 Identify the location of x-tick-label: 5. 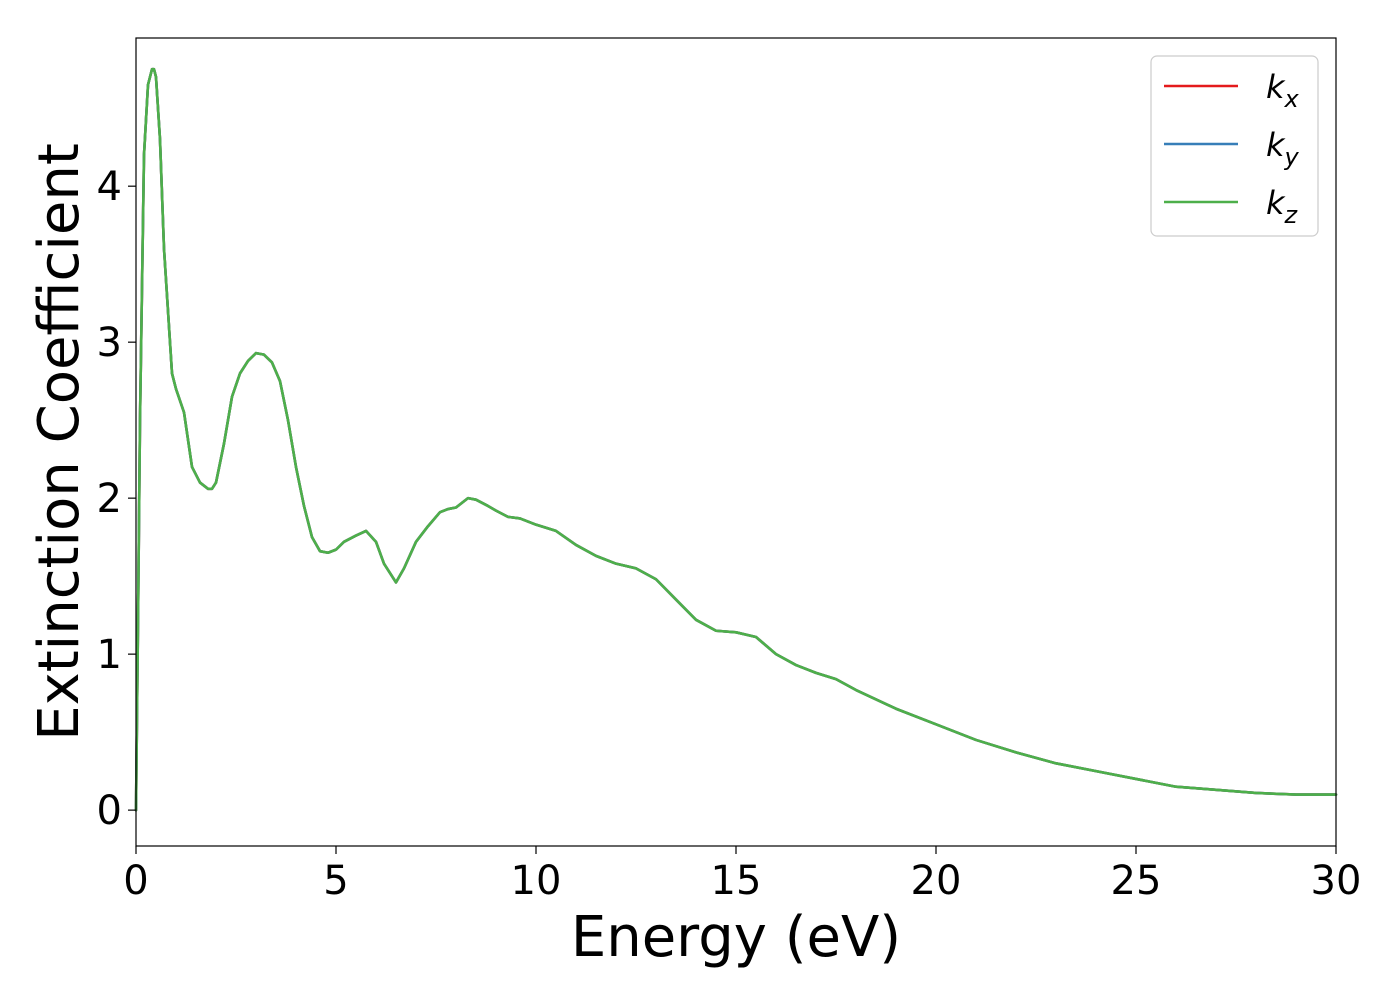
(335, 881).